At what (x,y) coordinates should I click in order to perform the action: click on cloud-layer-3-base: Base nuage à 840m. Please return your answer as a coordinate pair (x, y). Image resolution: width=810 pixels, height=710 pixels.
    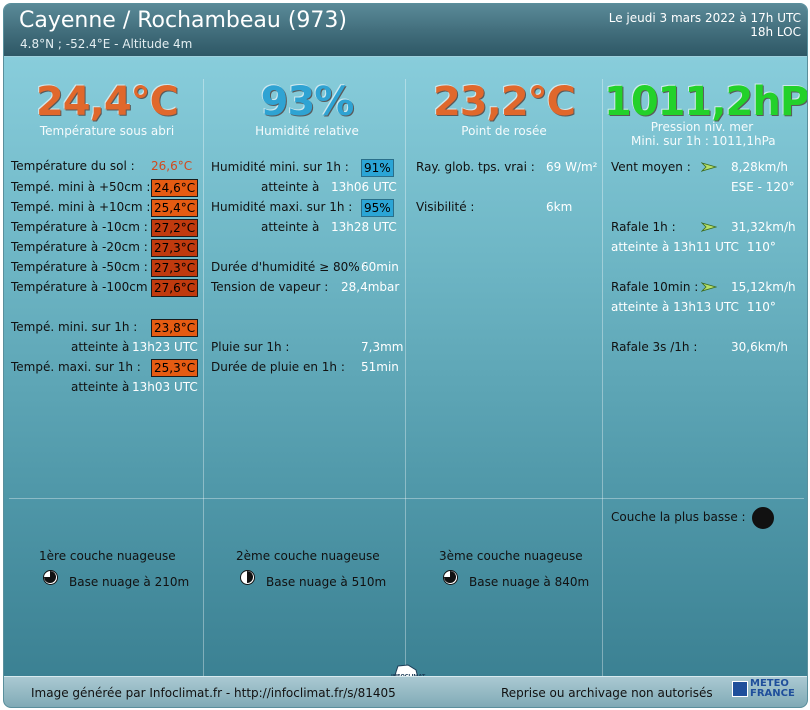
    Looking at the image, I should click on (529, 582).